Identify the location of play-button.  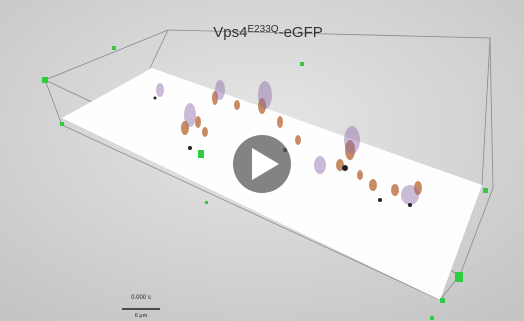
(262, 164).